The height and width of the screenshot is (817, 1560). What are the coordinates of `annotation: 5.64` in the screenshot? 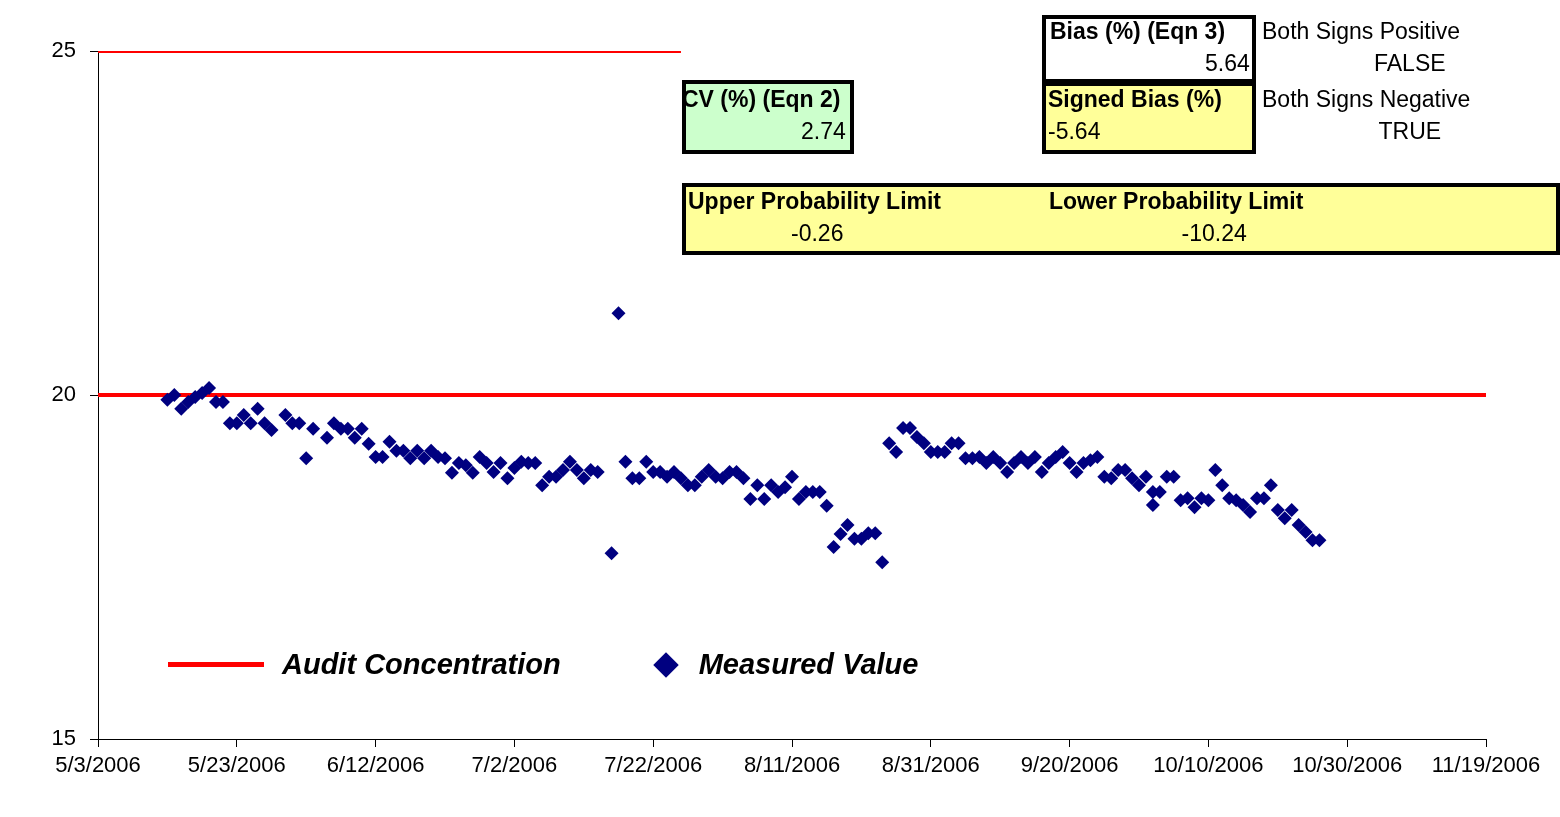 It's located at (1227, 63).